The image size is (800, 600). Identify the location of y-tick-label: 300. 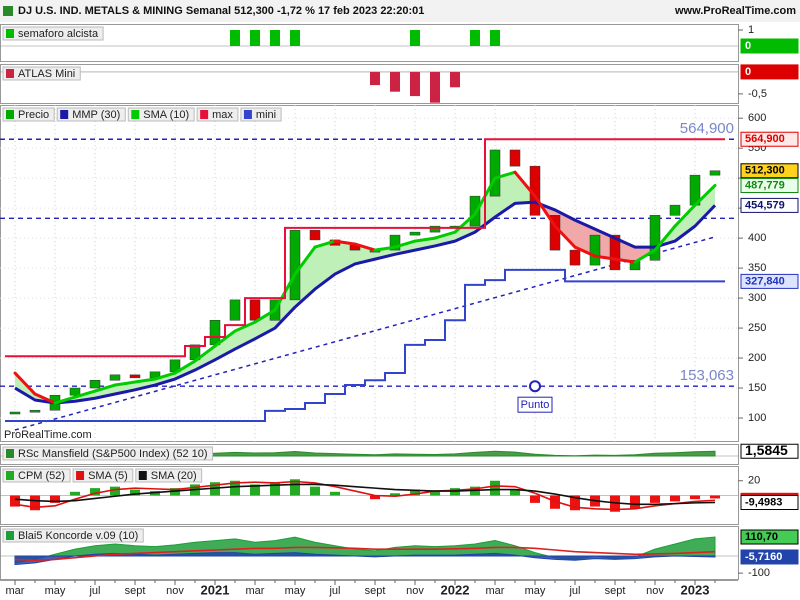
(757, 298).